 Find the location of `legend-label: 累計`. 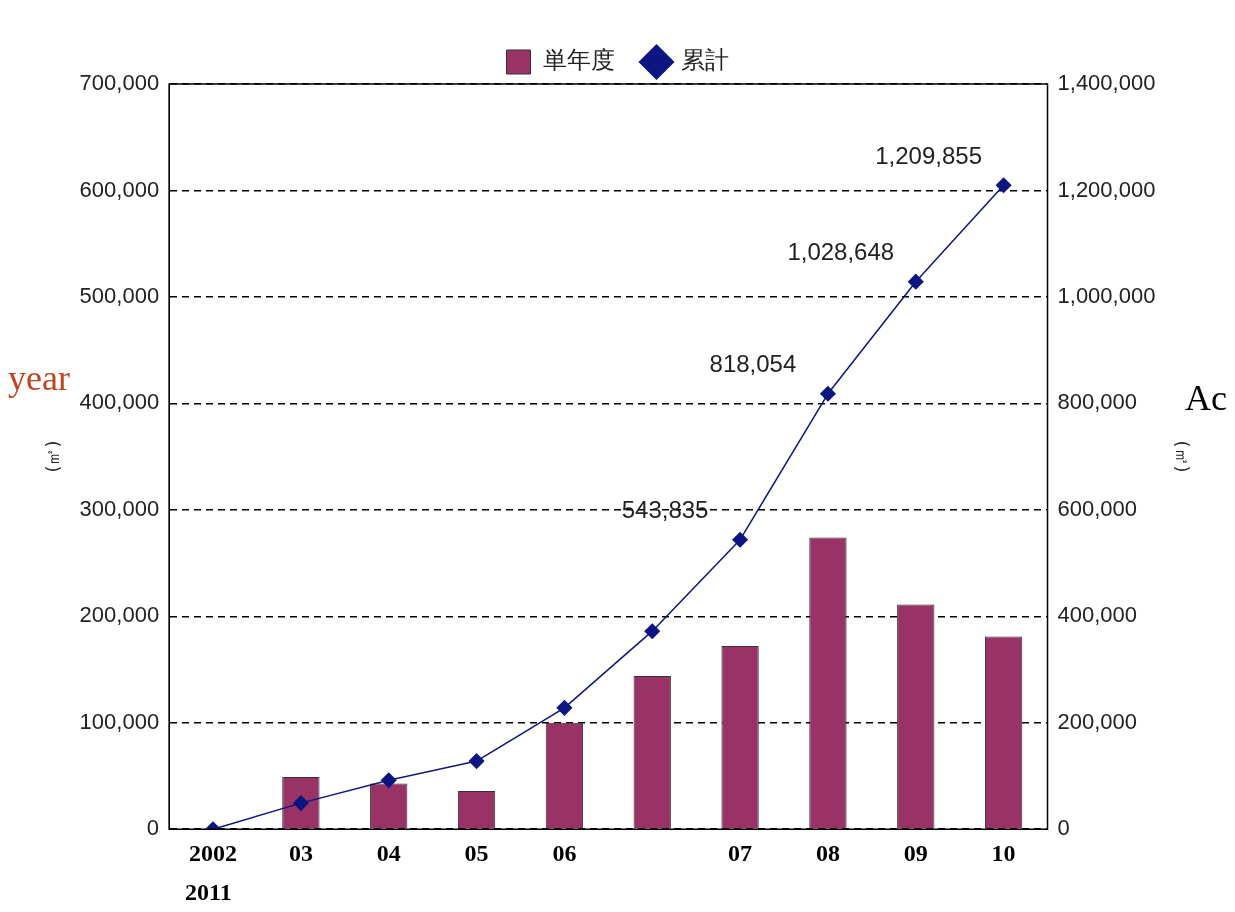

legend-label: 累計 is located at coordinates (704, 60).